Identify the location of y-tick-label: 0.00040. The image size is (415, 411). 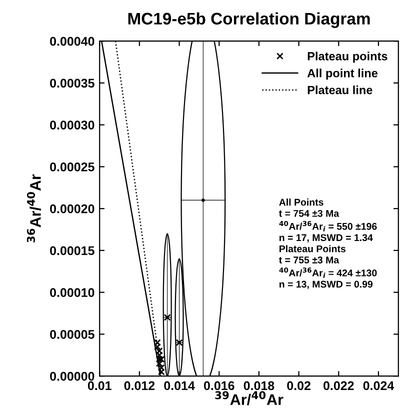
(72, 41).